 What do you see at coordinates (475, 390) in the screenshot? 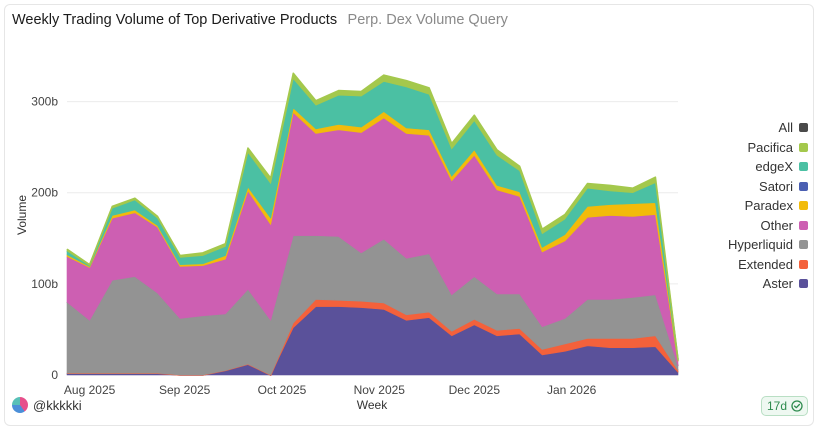
I see `x-tick-label: Dec 2025` at bounding box center [475, 390].